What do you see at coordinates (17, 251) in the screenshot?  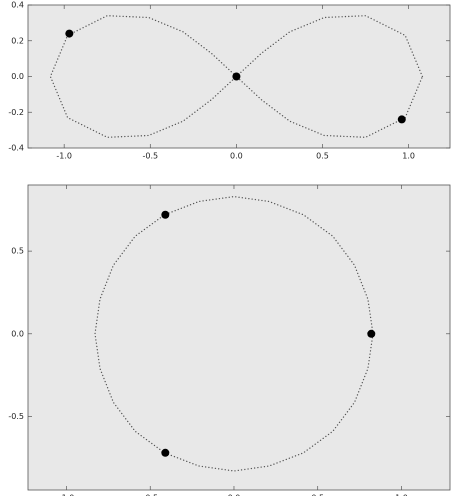 I see `y-tick-label: 0.5` at bounding box center [17, 251].